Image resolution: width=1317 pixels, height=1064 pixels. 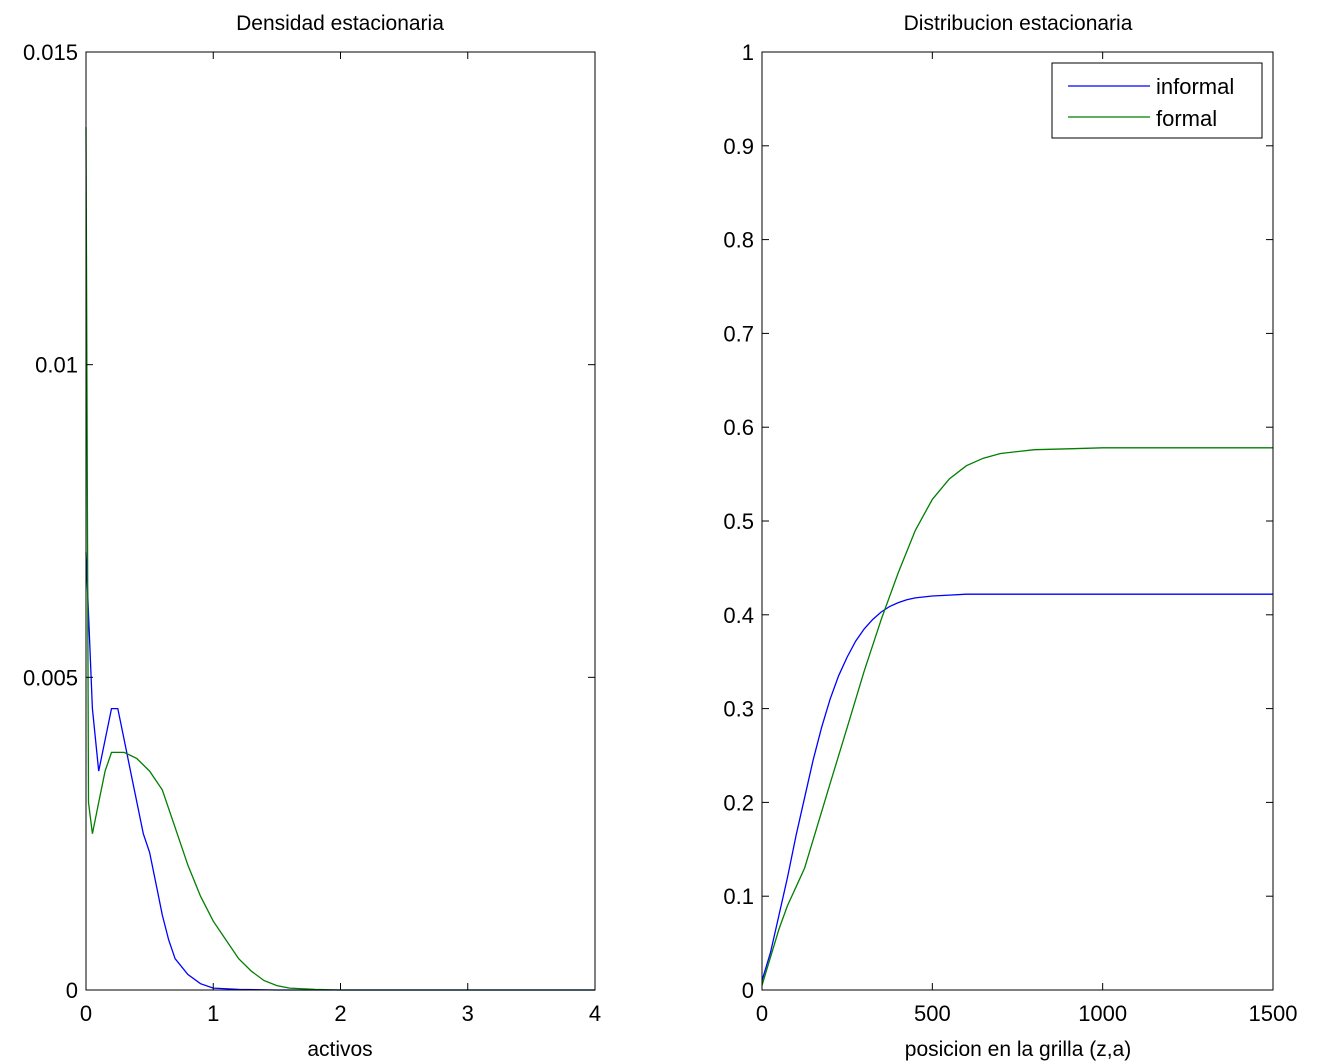 I want to click on y-tick-label: 0.7, so click(x=738, y=333).